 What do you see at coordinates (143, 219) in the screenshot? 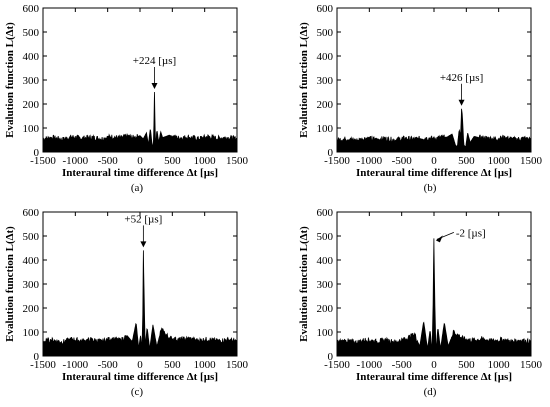
I see `annotation-label: +52 [µs]` at bounding box center [143, 219].